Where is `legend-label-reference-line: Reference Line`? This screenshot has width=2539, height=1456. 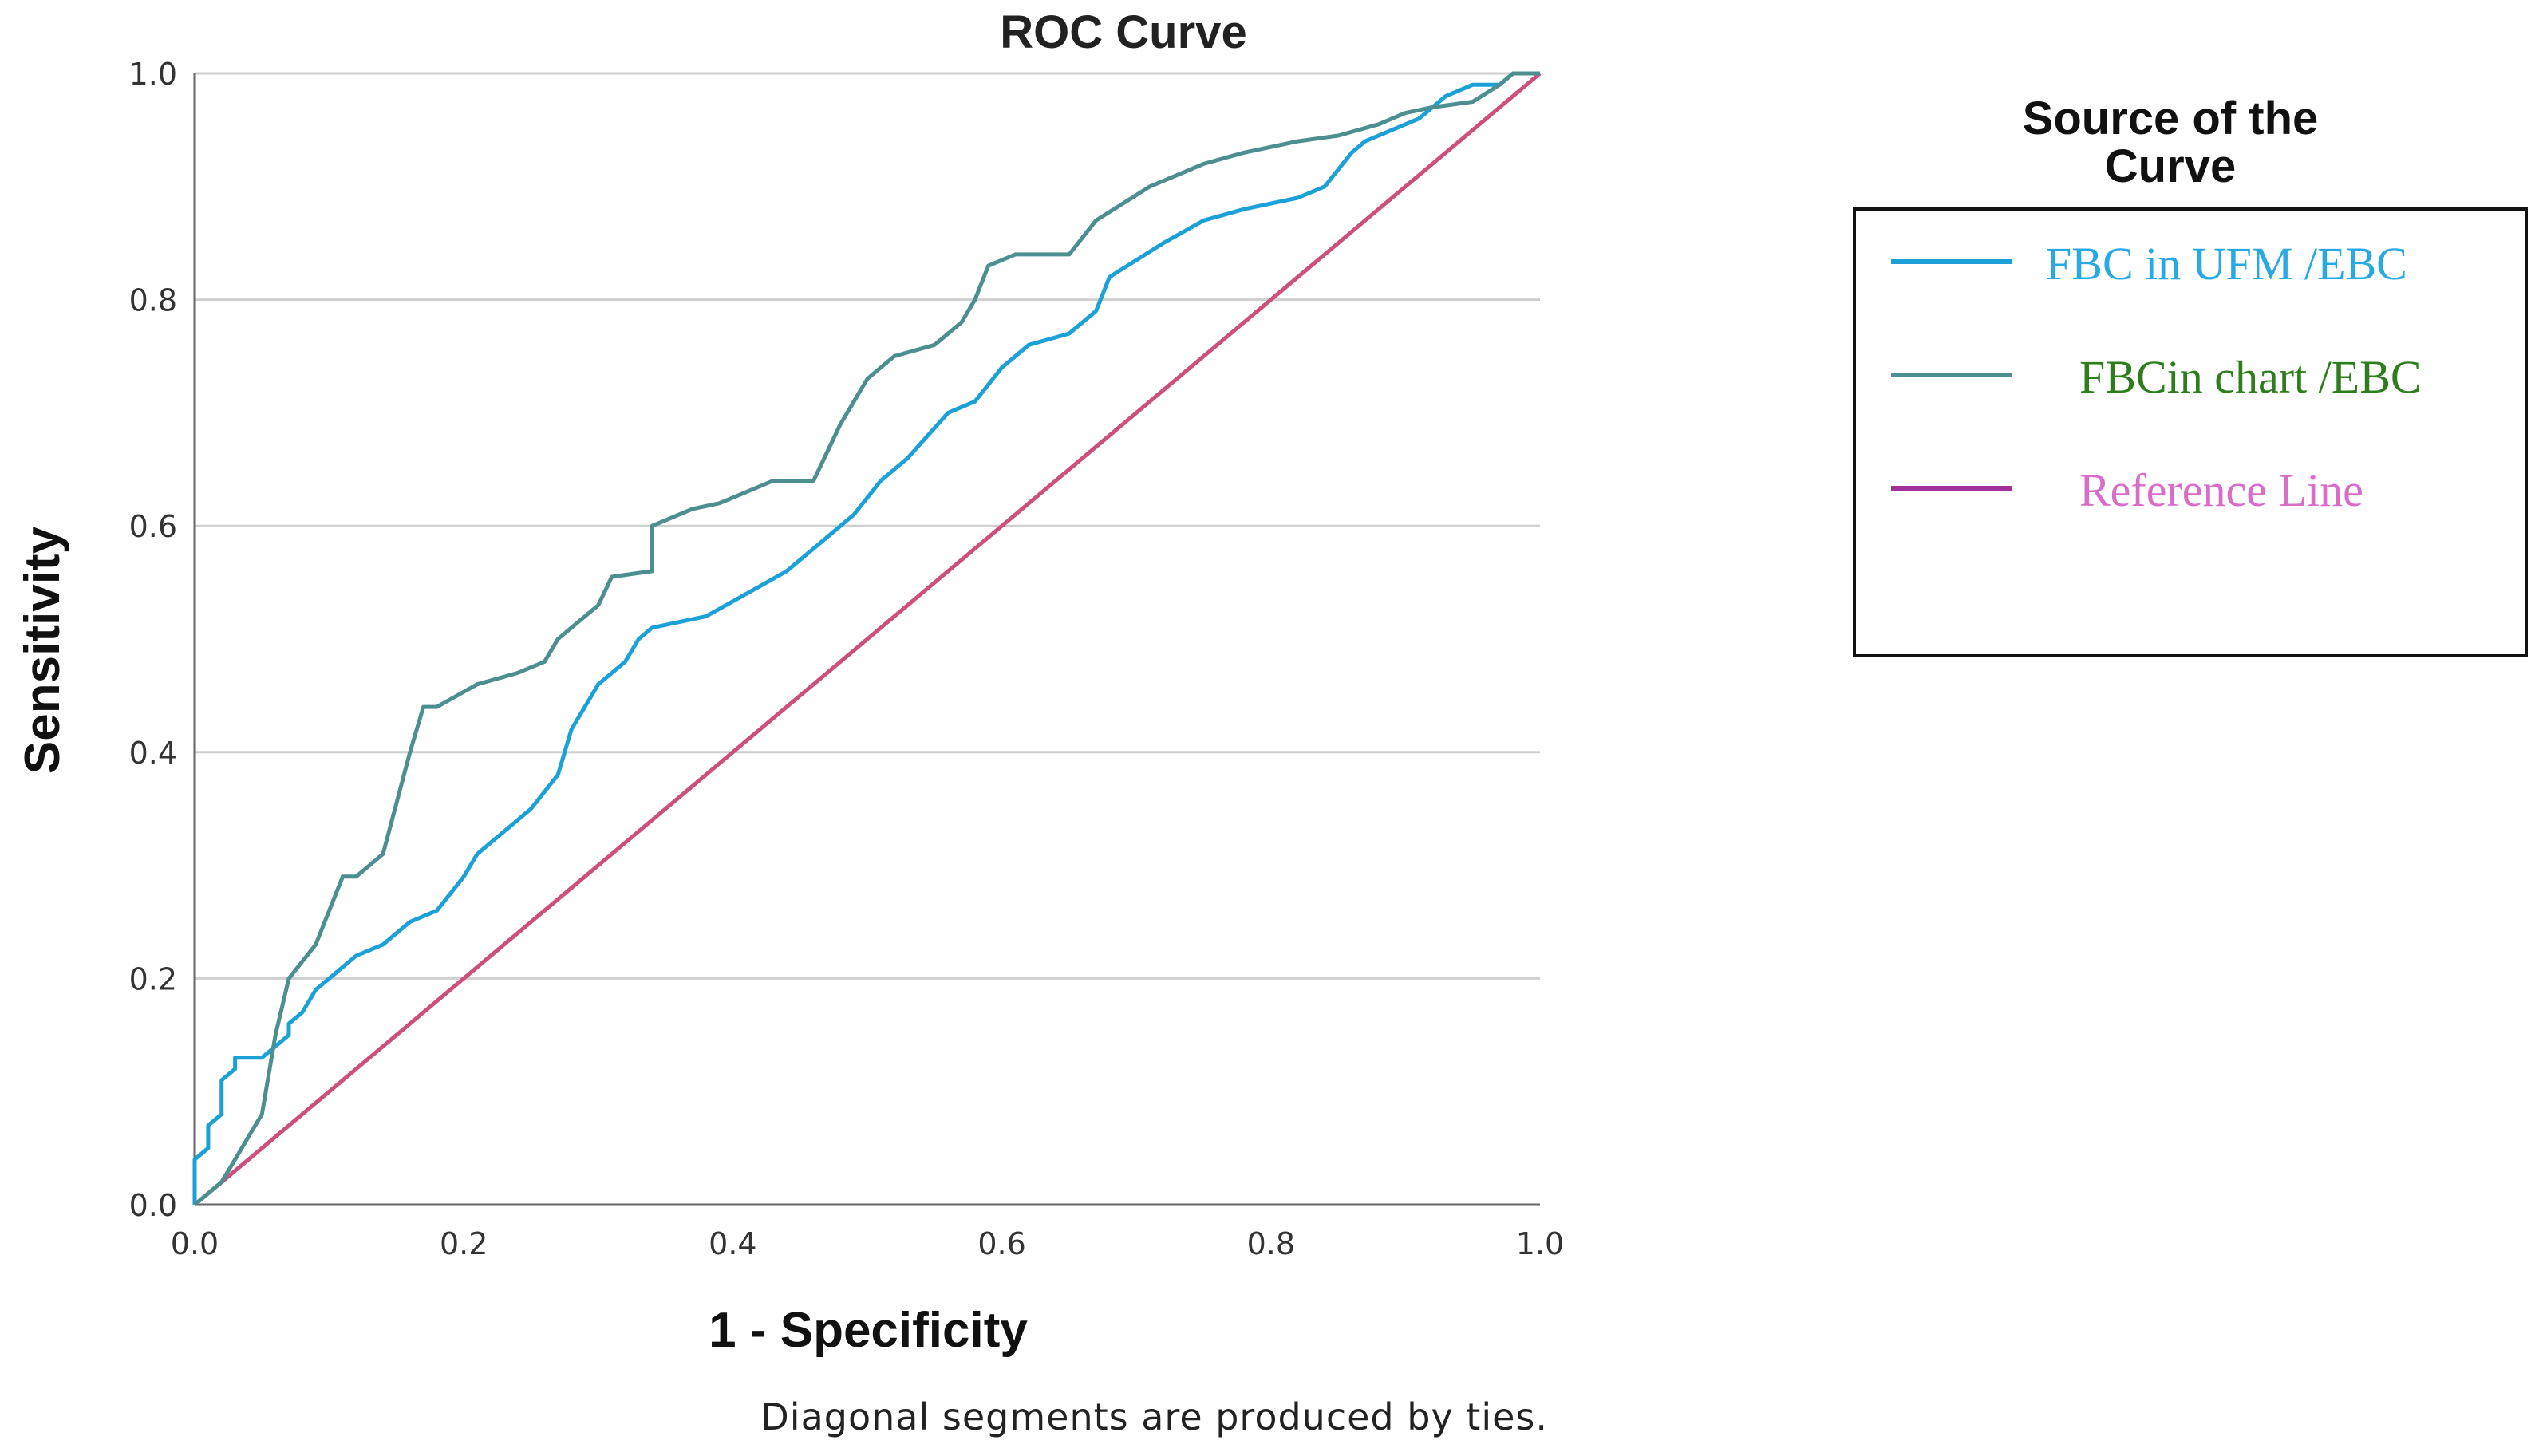
legend-label-reference-line: Reference Line is located at coordinates (2221, 490).